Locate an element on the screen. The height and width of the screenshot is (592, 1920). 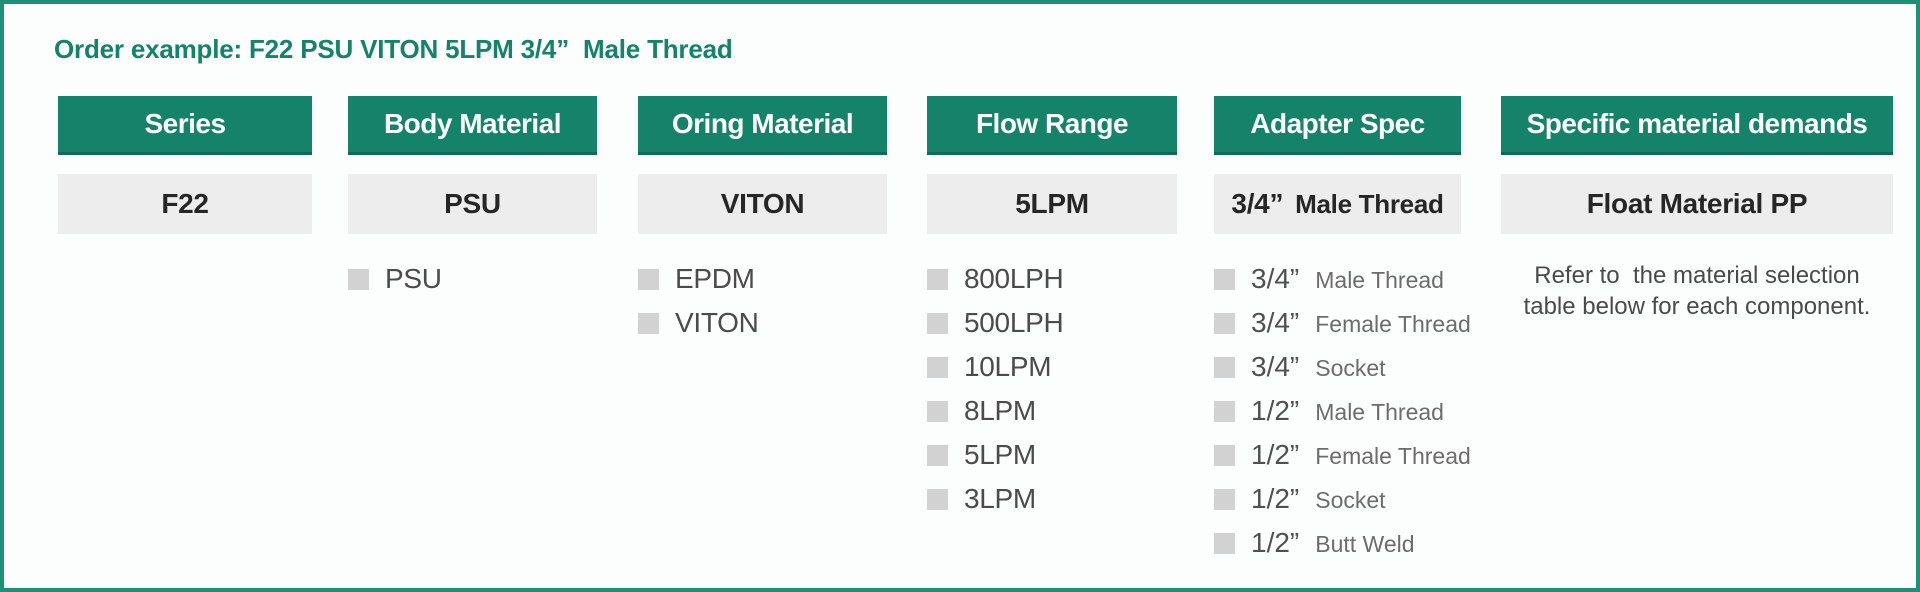
option-row-3lpm: 3LPM is located at coordinates (1052, 499).